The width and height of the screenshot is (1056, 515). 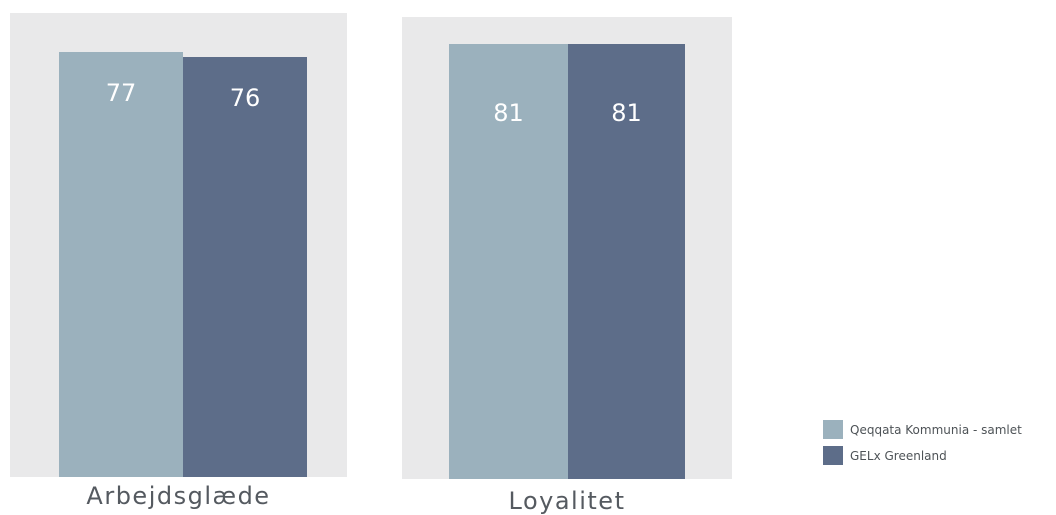 I want to click on legend: Qeqqata Kommunia - samlet GELx Greenland, so click(x=922, y=446).